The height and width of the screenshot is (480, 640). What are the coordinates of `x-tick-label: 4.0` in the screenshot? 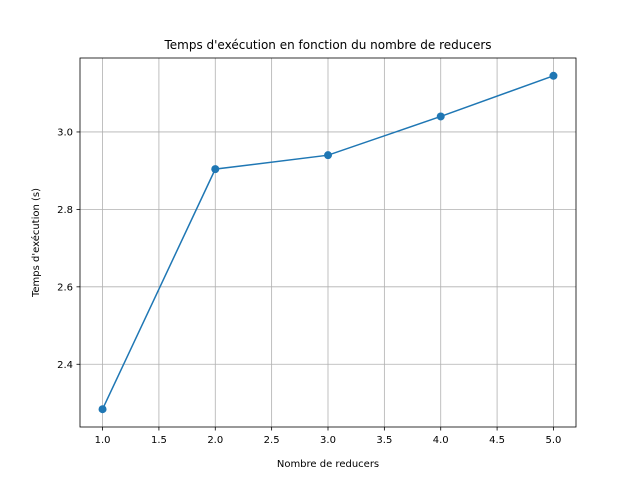 It's located at (441, 440).